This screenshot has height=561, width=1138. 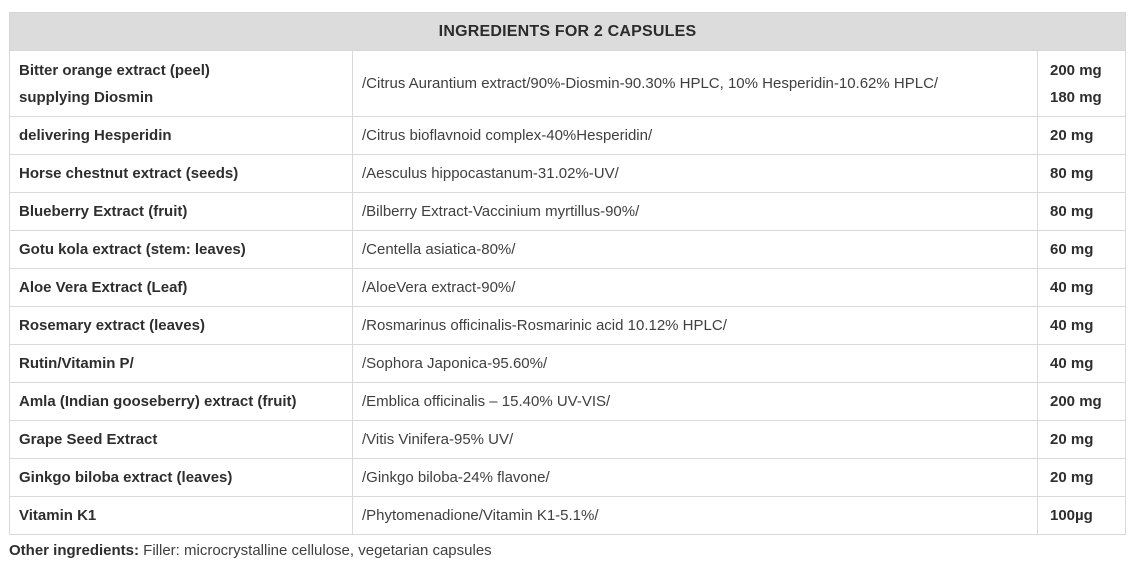 I want to click on table-header-row: INGREDIENTS FOR 2 CAPSULES, so click(x=567, y=31).